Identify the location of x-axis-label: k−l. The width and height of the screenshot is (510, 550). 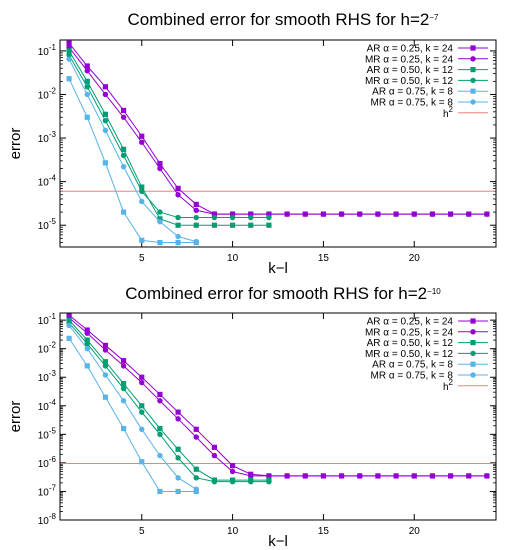
(278, 541).